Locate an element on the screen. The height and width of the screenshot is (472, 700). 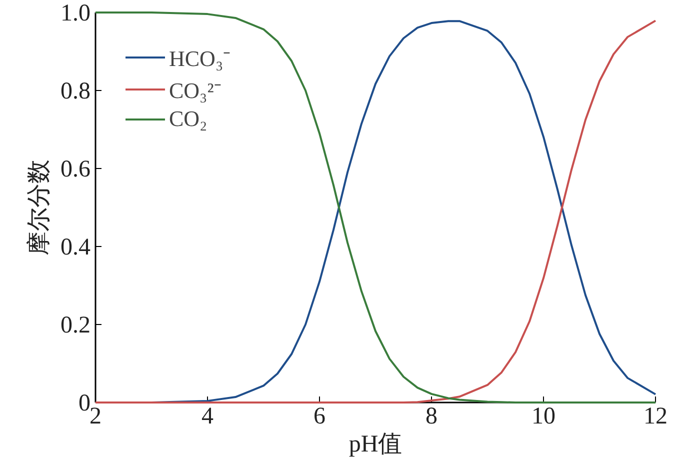
y-tick-label: 0.6 is located at coordinates (75, 169).